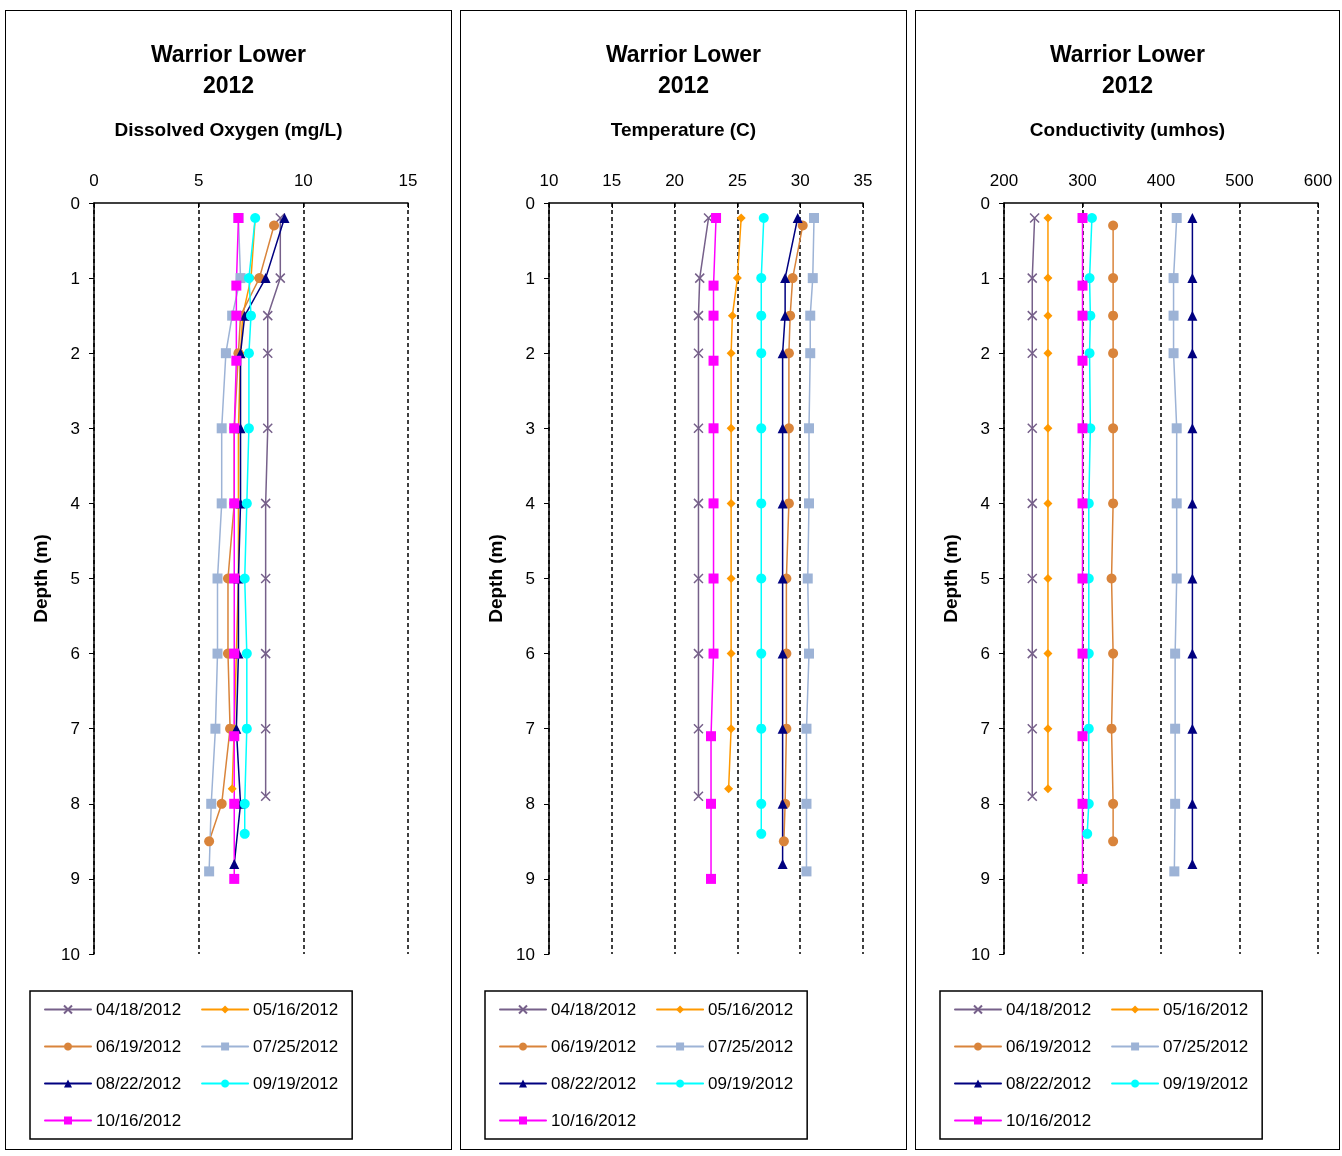 The width and height of the screenshot is (1342, 1156). Describe the element at coordinates (1049, 1083) in the screenshot. I see `legend-label: 08/22/2012` at that location.